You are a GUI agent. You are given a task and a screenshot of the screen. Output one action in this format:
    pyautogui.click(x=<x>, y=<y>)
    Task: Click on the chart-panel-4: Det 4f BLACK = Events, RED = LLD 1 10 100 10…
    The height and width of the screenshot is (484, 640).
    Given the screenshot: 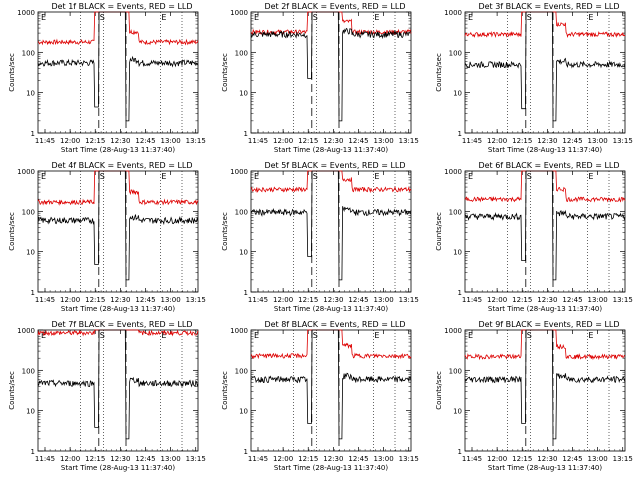 What is the action you would take?
    pyautogui.click(x=107, y=237)
    